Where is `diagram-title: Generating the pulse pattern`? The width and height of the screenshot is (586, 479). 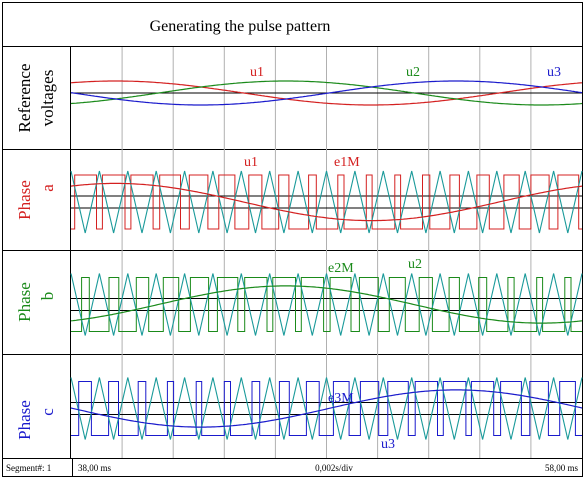 diagram-title: Generating the pulse pattern is located at coordinates (240, 26).